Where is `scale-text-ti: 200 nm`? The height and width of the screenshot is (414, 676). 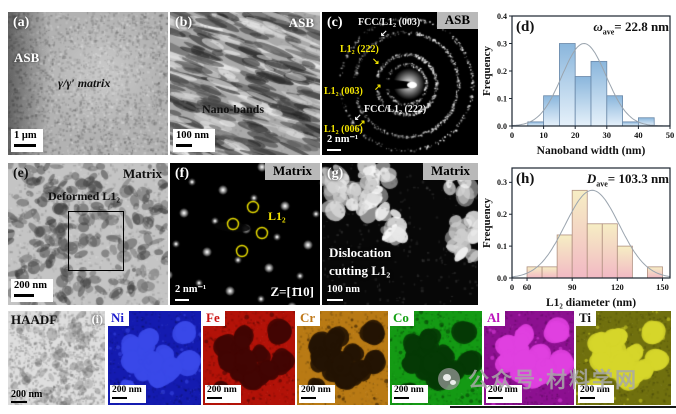
scale-text-ti: 200 nm is located at coordinates (595, 390).